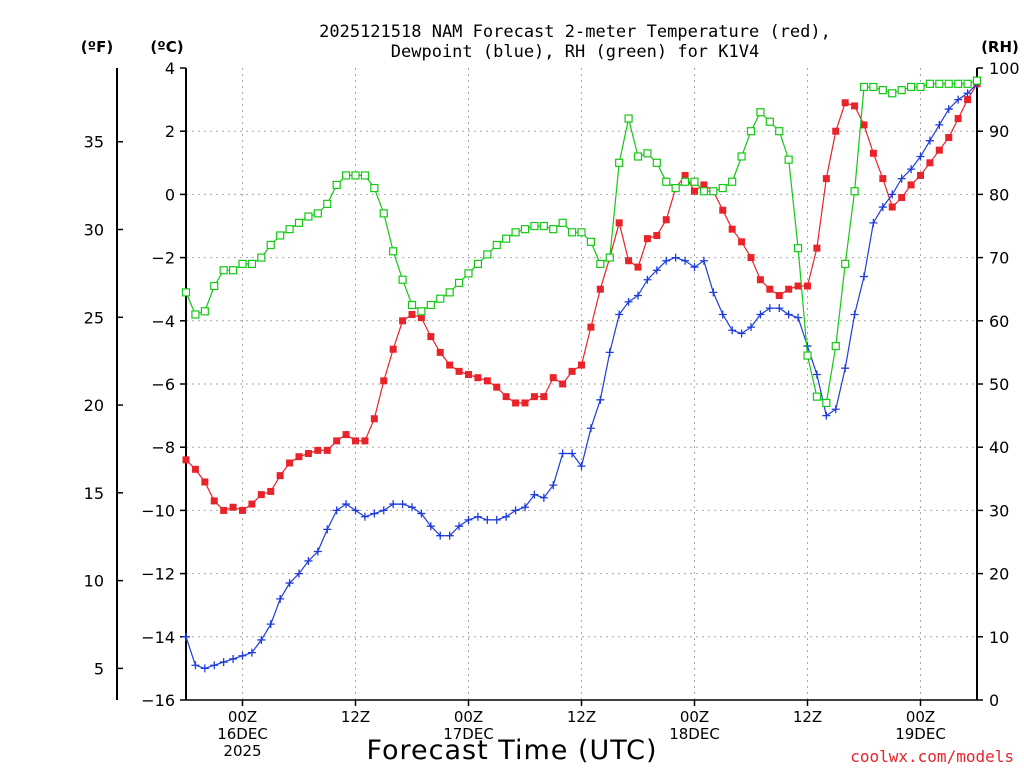 Image resolution: width=1024 pixels, height=768 pixels. Describe the element at coordinates (920, 734) in the screenshot. I see `x-tick-label: 19DEC` at that location.